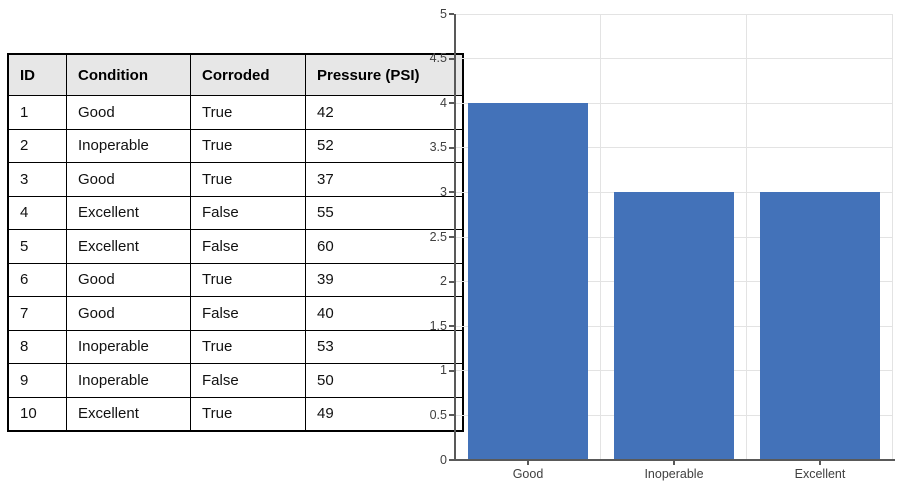  Describe the element at coordinates (384, 74) in the screenshot. I see `column-header-pressure-psi: Pressure (PSI)` at that location.